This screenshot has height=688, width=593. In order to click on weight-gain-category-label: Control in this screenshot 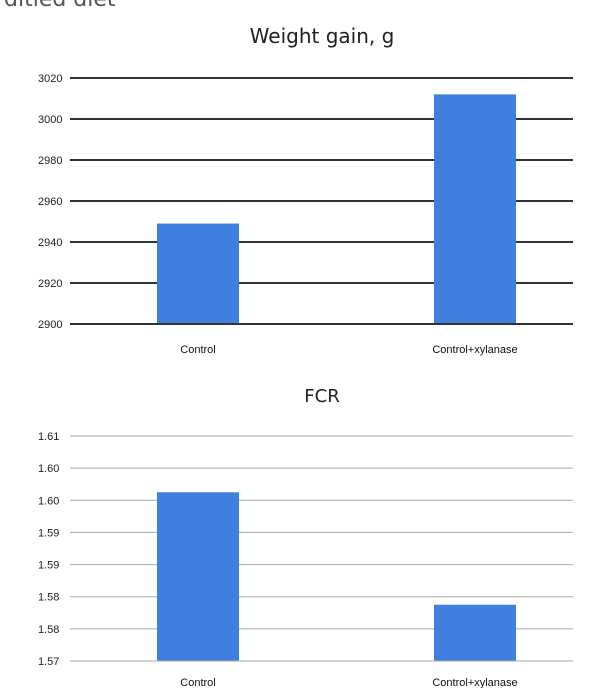, I will do `click(197, 350)`.